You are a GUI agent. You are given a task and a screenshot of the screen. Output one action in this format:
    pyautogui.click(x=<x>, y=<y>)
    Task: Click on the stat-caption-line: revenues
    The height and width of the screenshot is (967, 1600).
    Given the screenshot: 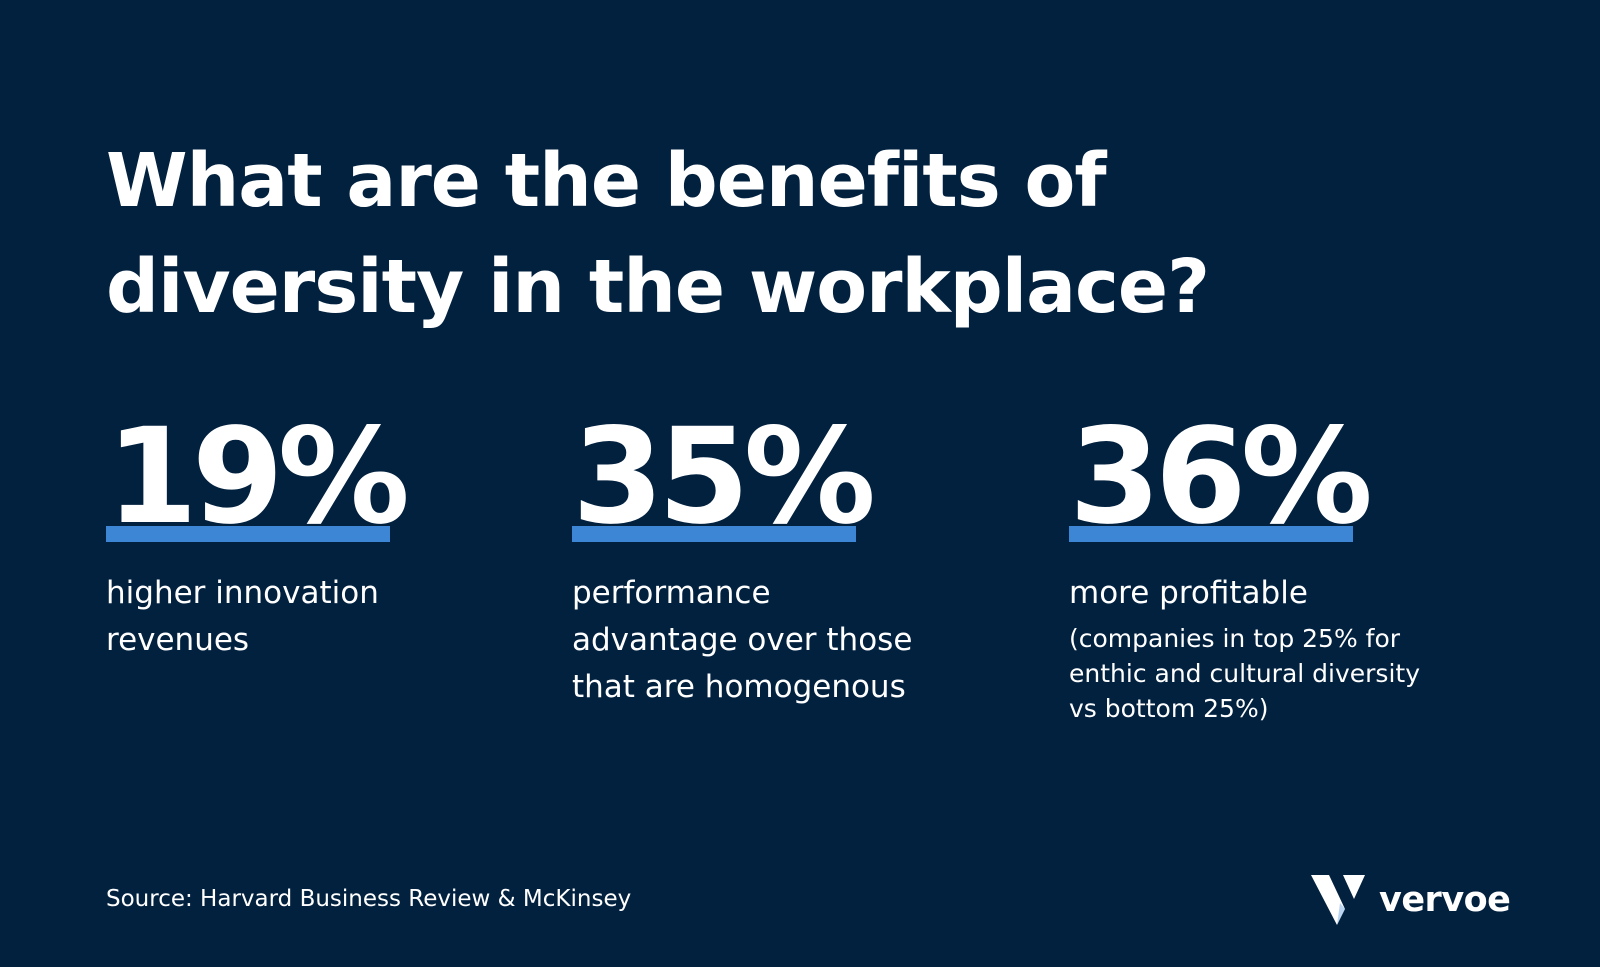 What is the action you would take?
    pyautogui.click(x=178, y=640)
    